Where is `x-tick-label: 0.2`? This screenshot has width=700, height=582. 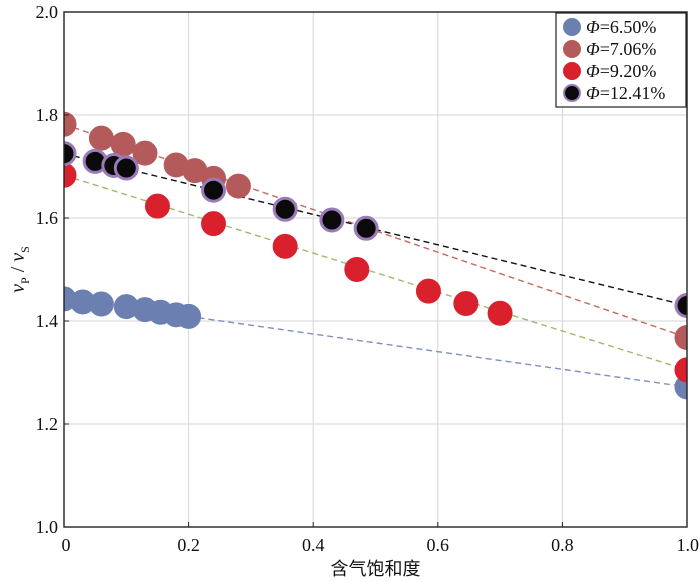 x-tick-label: 0.2 is located at coordinates (188, 545).